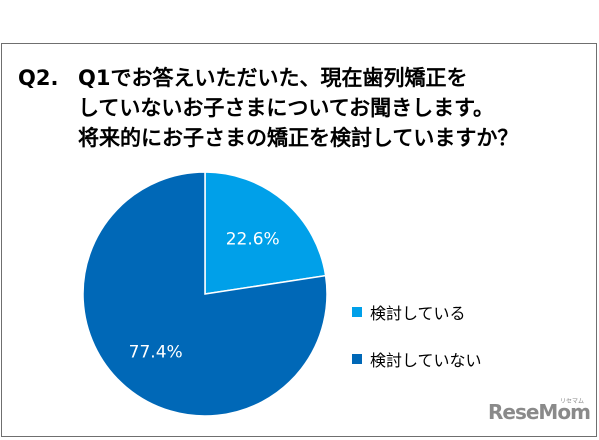 The width and height of the screenshot is (599, 440). What do you see at coordinates (539, 412) in the screenshot?
I see `resemom-logo: ReseMom` at bounding box center [539, 412].